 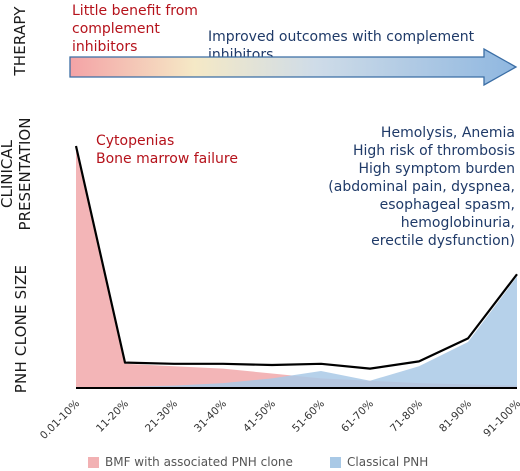 What do you see at coordinates (357, 416) in the screenshot?
I see `x-tick-label: 61-70%` at bounding box center [357, 416].